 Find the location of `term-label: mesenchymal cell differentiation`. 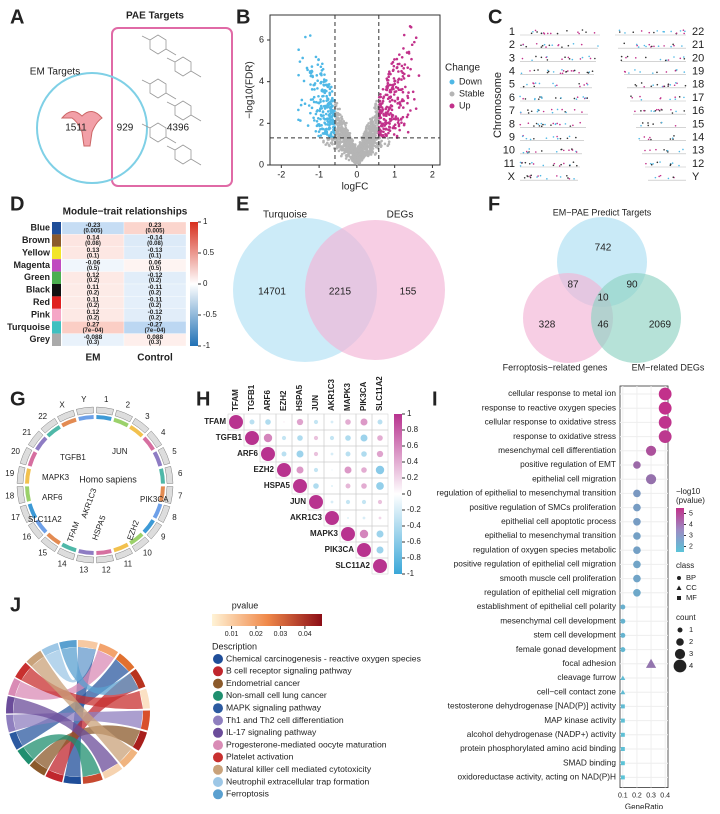

term-label: mesenchymal cell differentiation is located at coordinates (557, 450).